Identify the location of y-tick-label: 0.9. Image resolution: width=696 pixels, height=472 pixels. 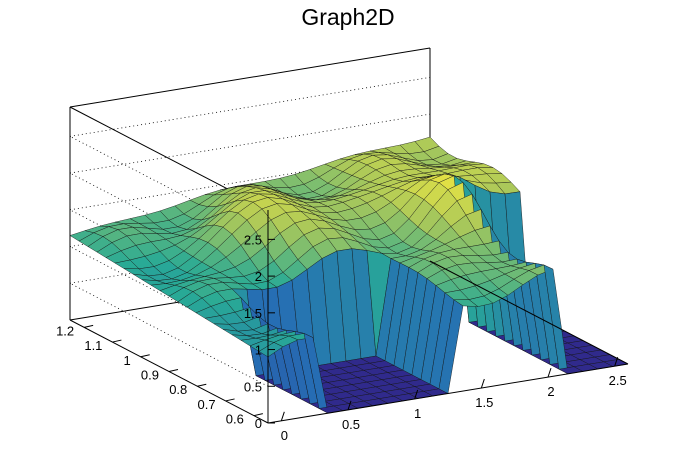
(150, 375).